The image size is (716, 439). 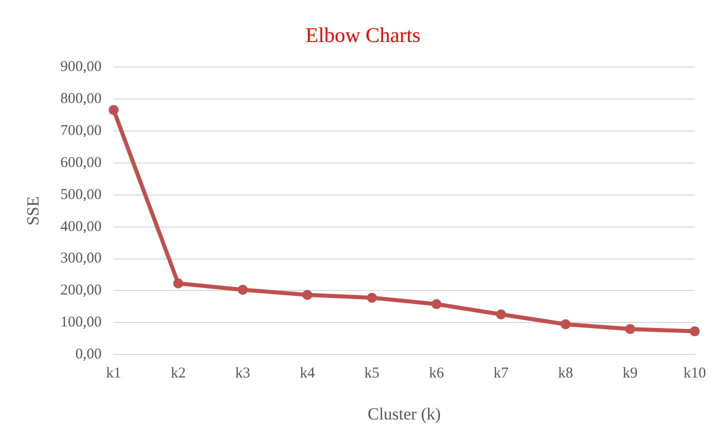 I want to click on y-axis-title: SSE, so click(x=33, y=211).